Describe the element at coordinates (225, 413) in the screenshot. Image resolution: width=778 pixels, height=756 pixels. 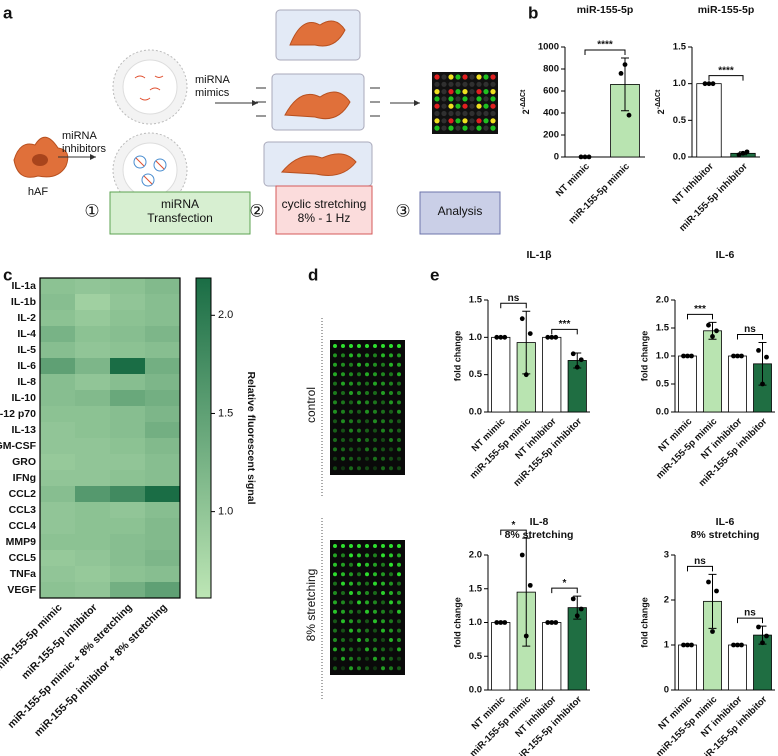
I see `colorbar-tick-label: 1.5` at that location.